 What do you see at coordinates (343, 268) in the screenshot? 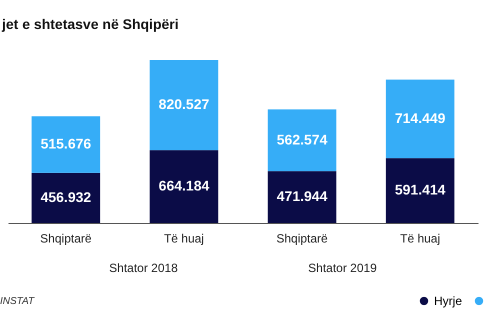
I see `text: Shtator 2019` at bounding box center [343, 268].